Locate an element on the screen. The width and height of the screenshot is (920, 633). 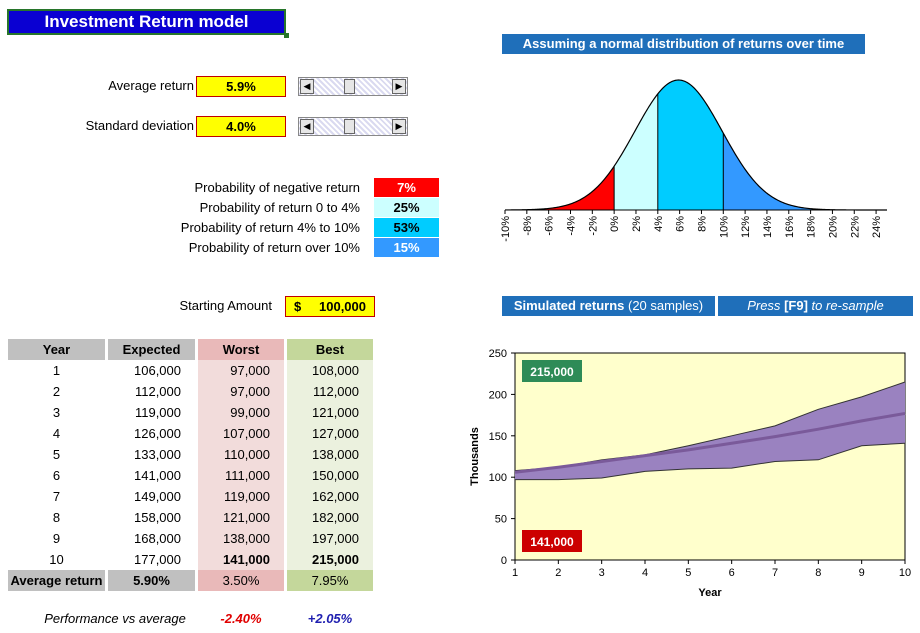
std-dev-label: Standard deviation is located at coordinates (139, 125).